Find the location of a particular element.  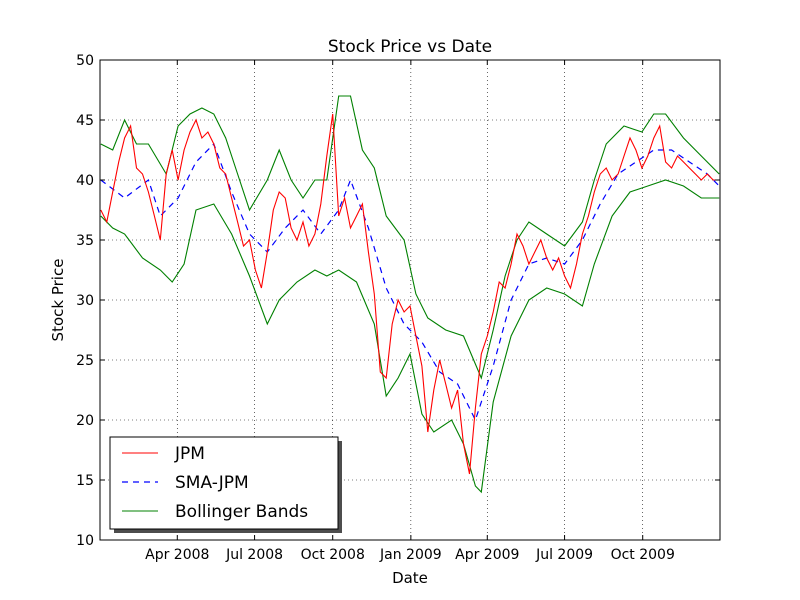

legend-label-jpm: JPM is located at coordinates (189, 454).